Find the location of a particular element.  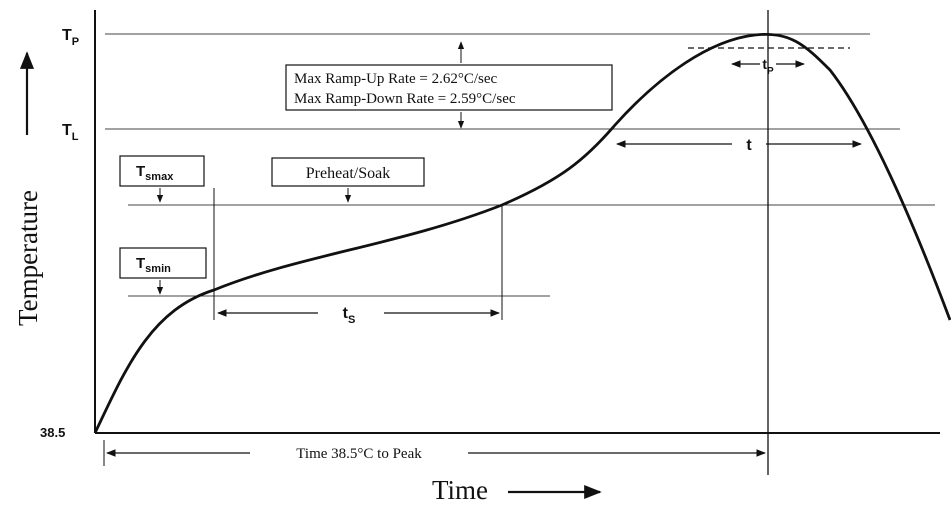

t-label: t is located at coordinates (749, 145).